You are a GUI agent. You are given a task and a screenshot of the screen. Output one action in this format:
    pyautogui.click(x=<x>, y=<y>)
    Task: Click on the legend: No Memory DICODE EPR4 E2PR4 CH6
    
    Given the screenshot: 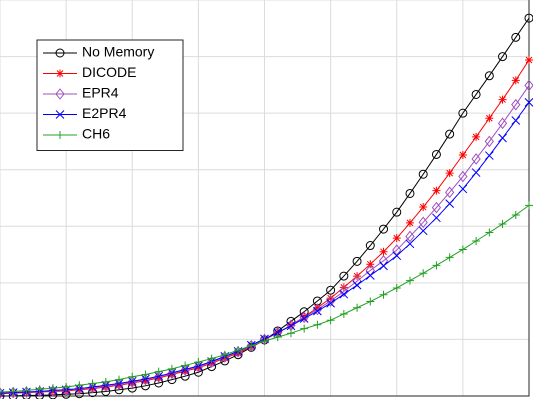 What is the action you would take?
    pyautogui.click(x=110, y=95)
    